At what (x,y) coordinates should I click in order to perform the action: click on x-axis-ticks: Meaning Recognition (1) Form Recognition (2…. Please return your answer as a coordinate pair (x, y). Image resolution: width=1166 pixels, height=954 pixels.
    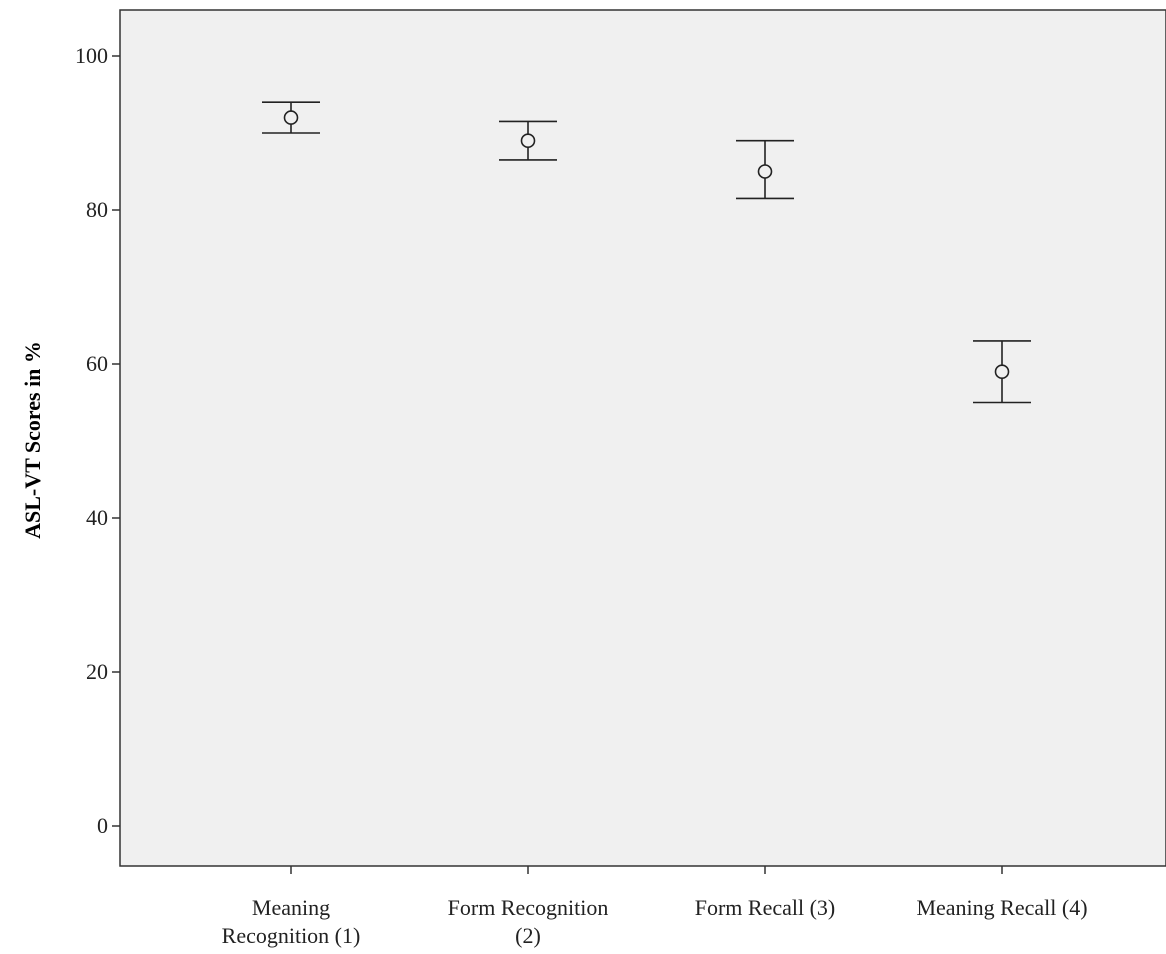
    Looking at the image, I should click on (655, 907).